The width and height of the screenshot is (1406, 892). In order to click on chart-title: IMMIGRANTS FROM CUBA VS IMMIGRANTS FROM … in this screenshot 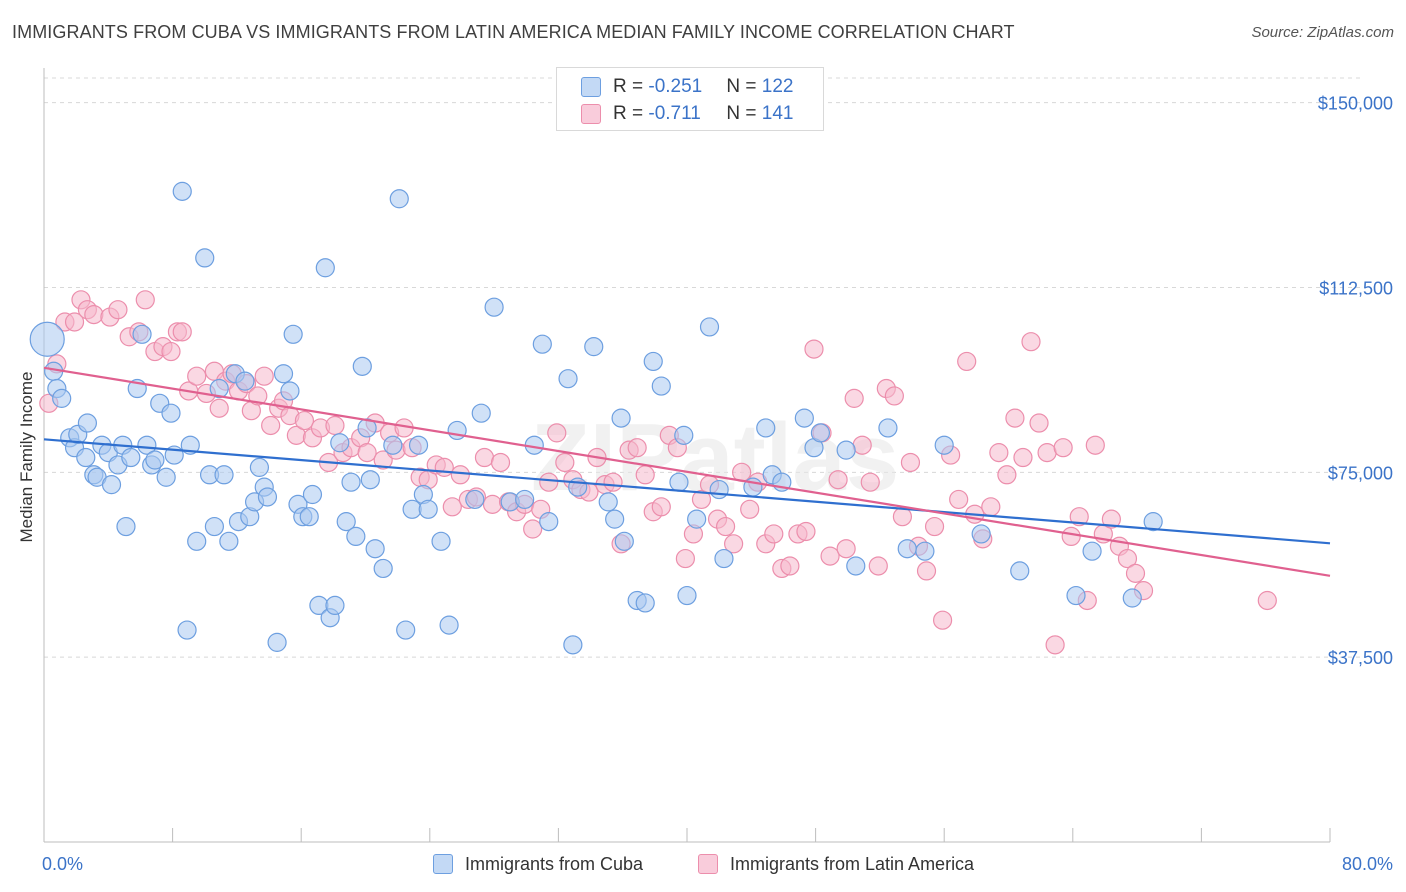, I will do `click(513, 32)`.